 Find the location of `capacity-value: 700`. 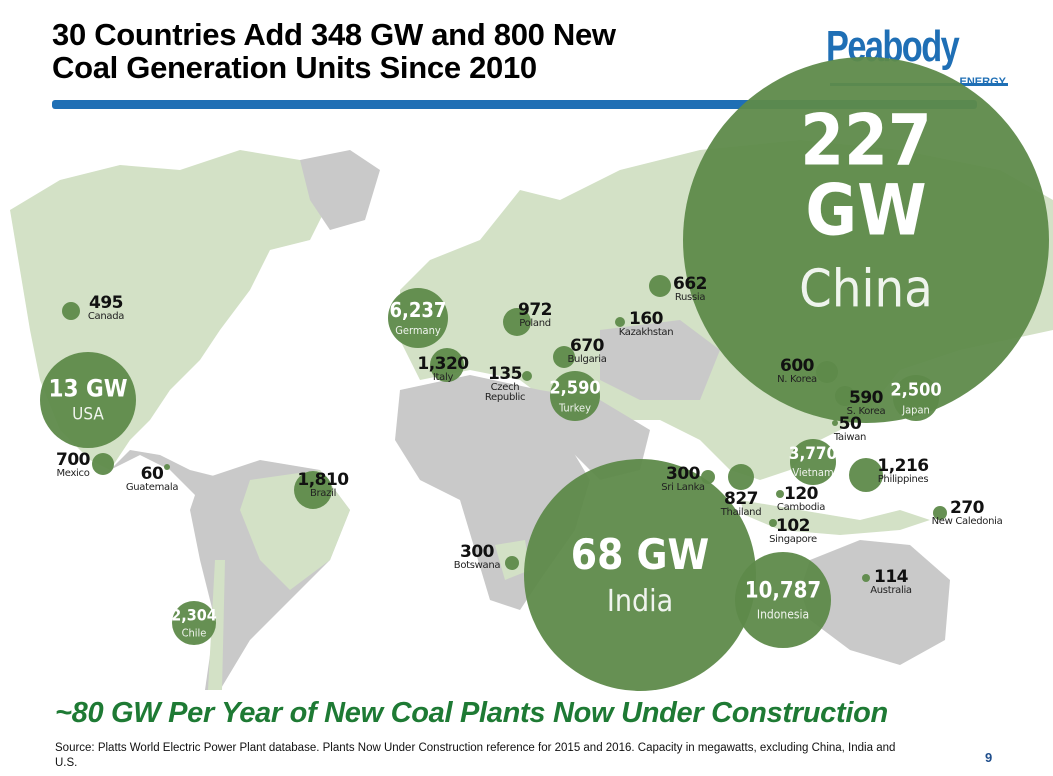

capacity-value: 700 is located at coordinates (73, 460).